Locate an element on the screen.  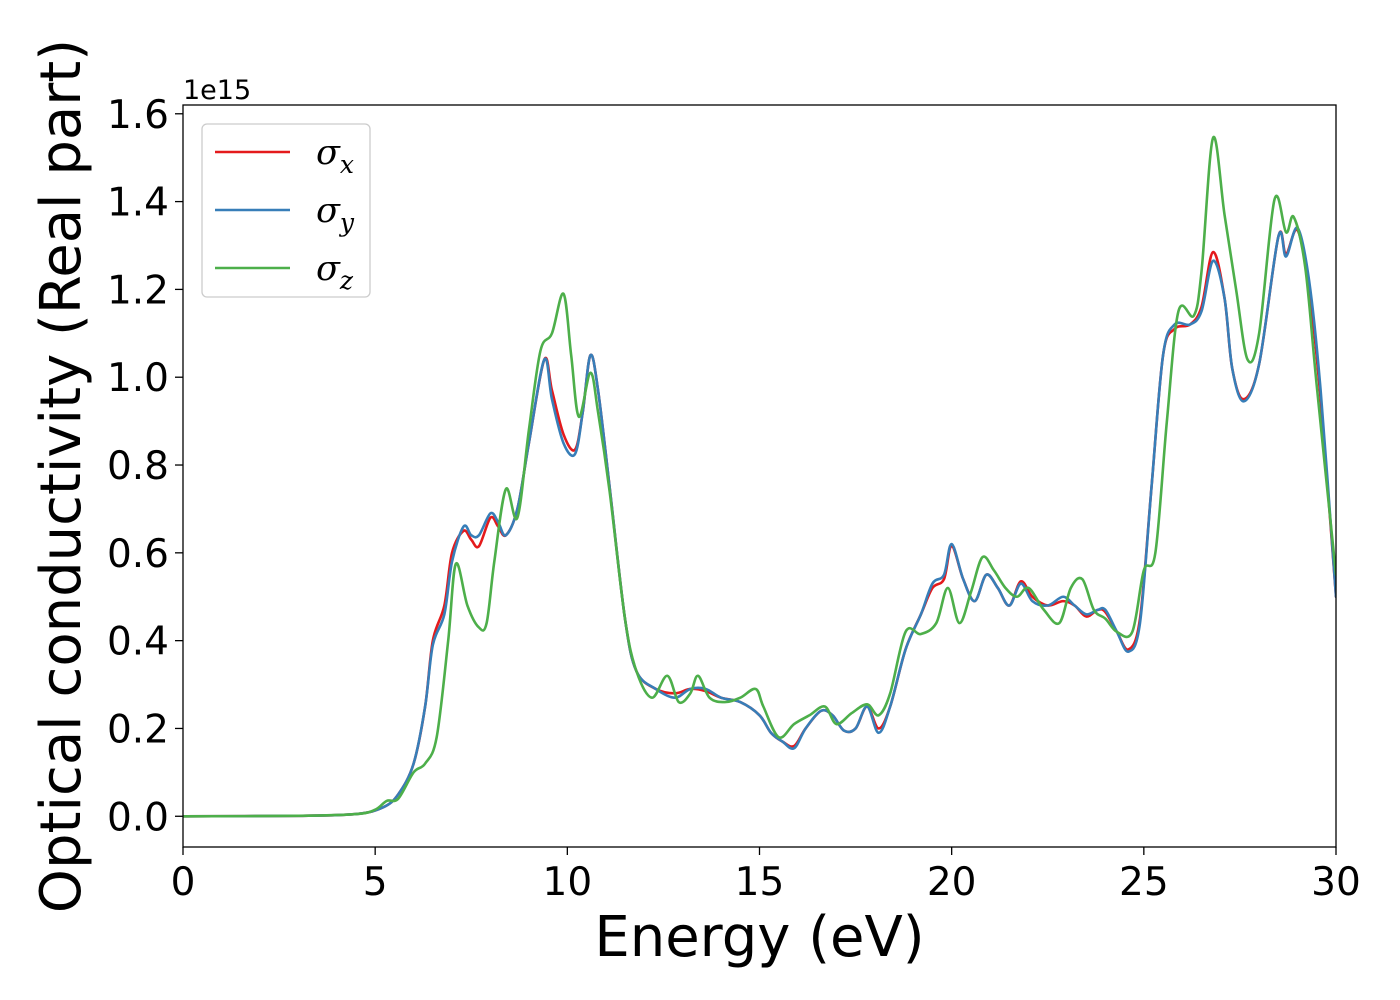
x-axis-label: Energy (eV) is located at coordinates (759, 937).